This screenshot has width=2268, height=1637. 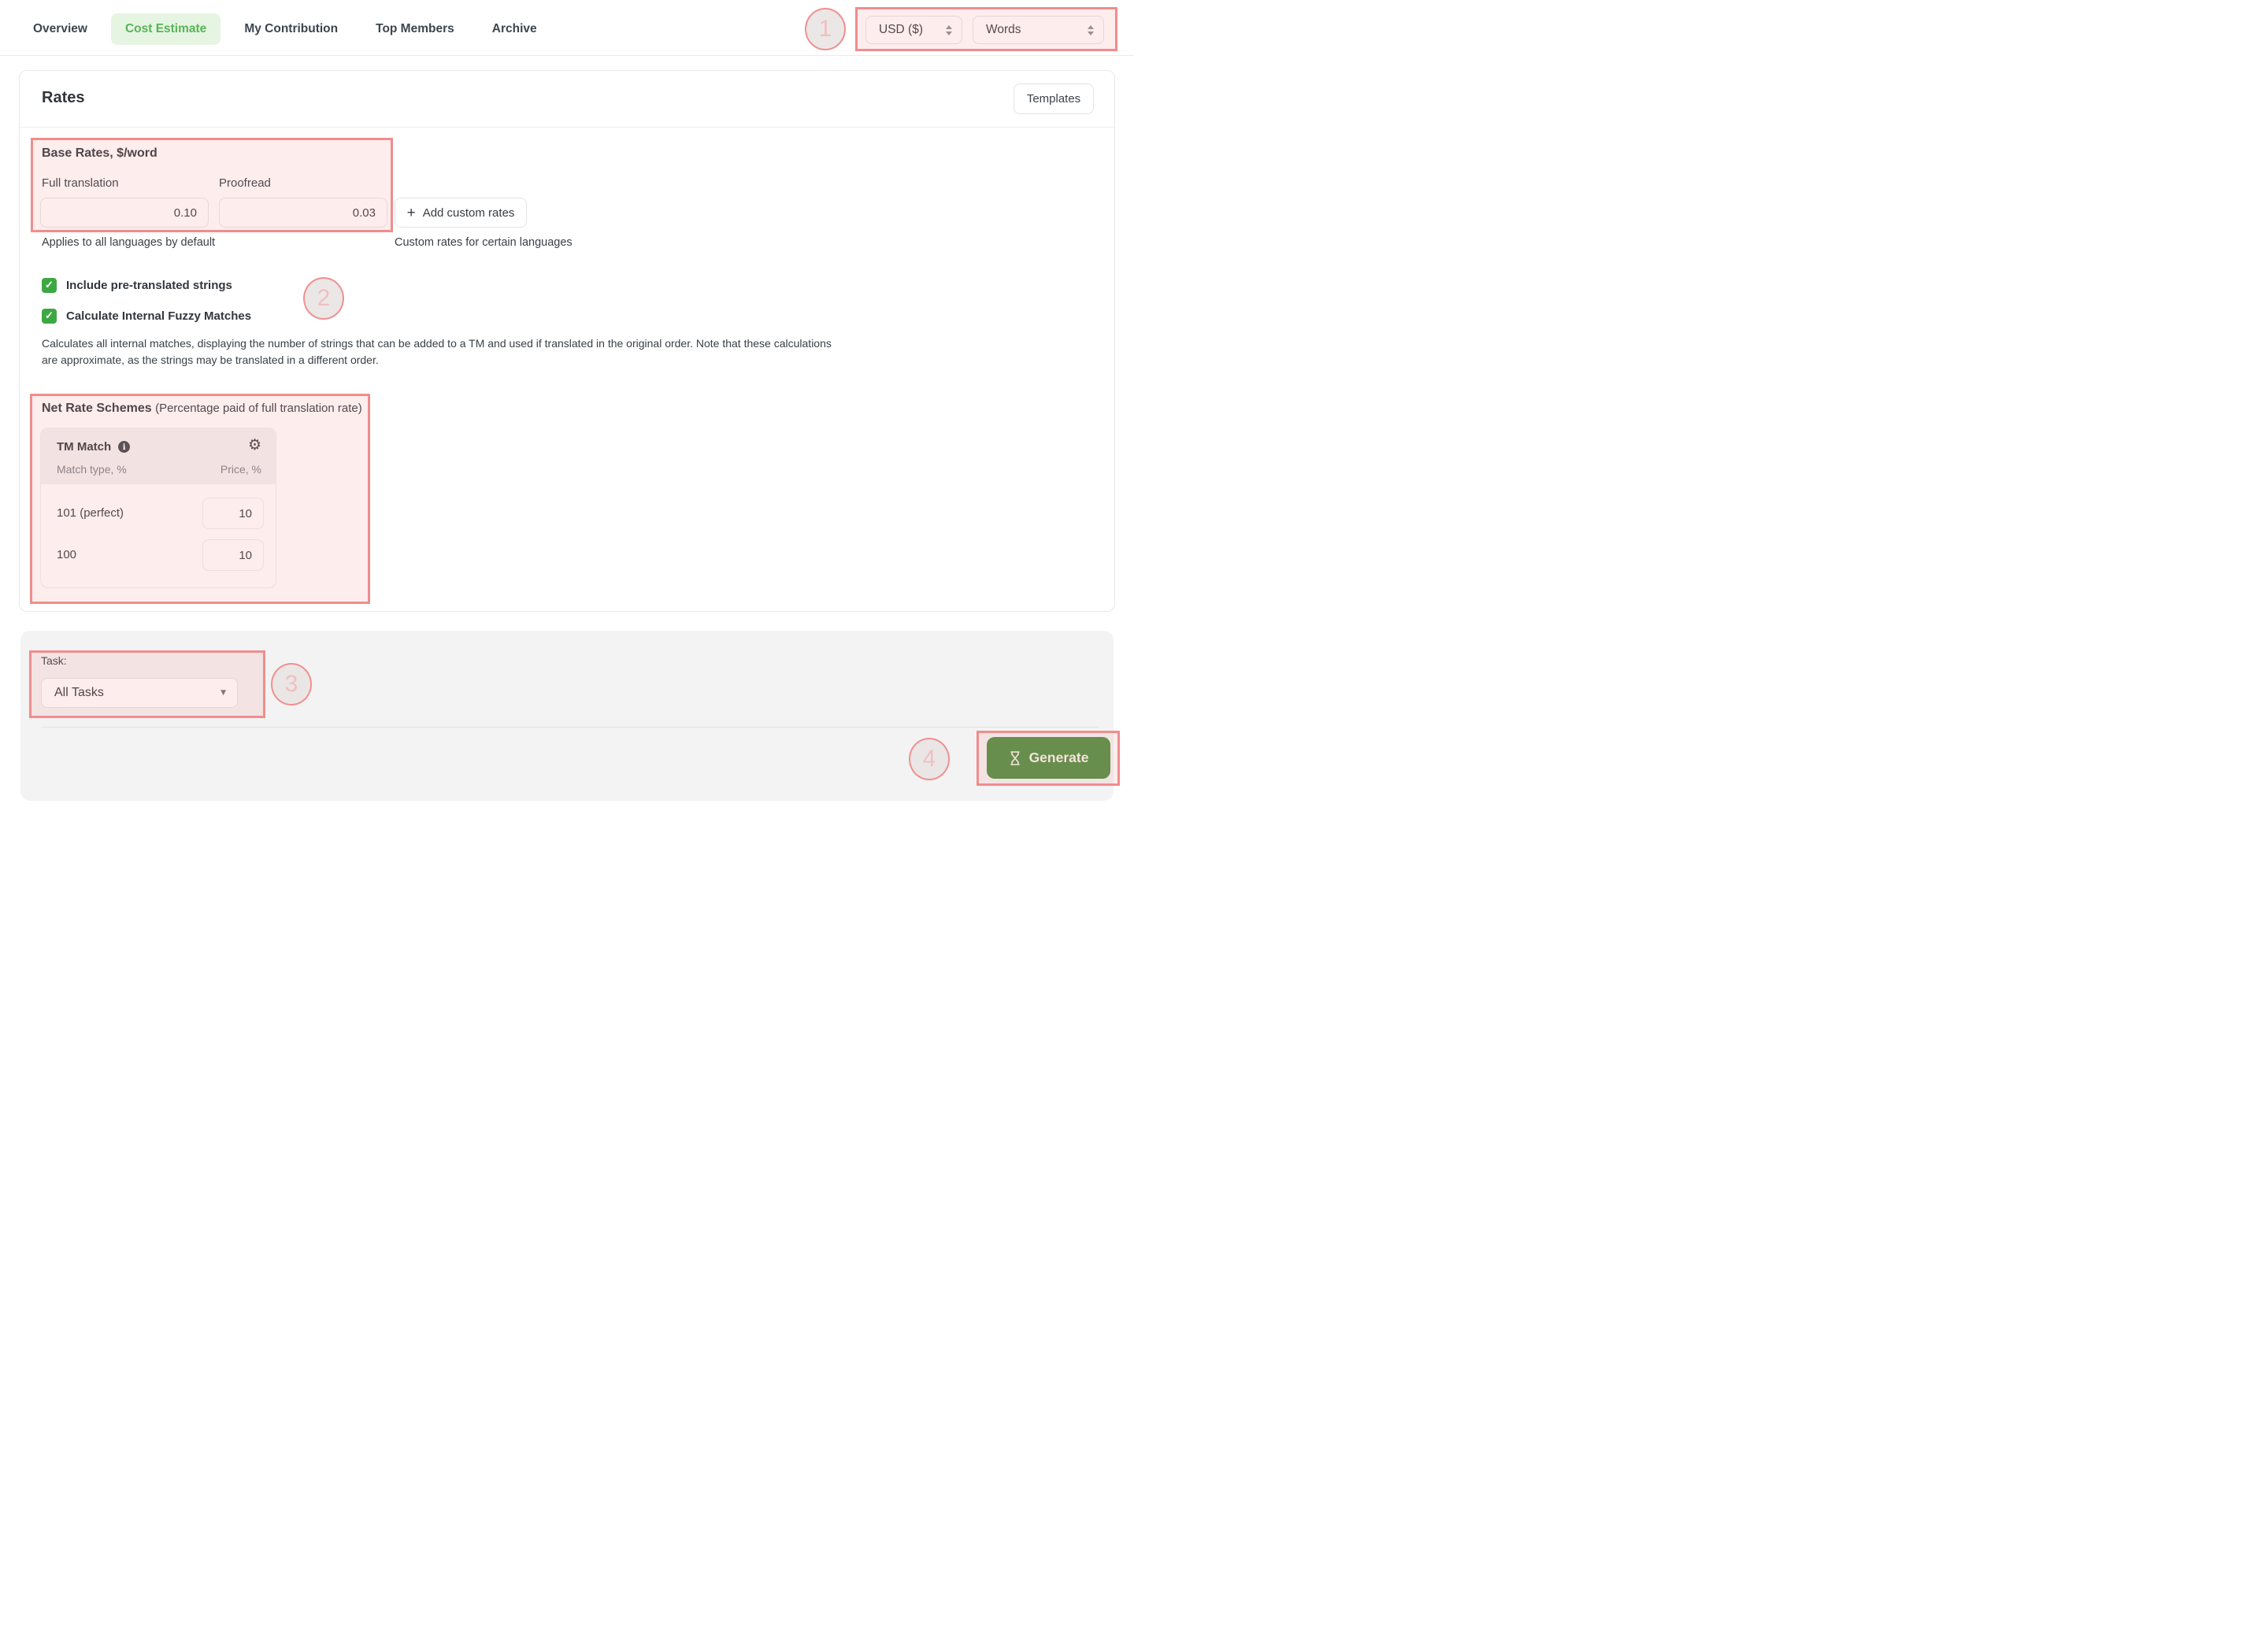 What do you see at coordinates (468, 213) in the screenshot?
I see `add-custom-rates-label: Add custom rates` at bounding box center [468, 213].